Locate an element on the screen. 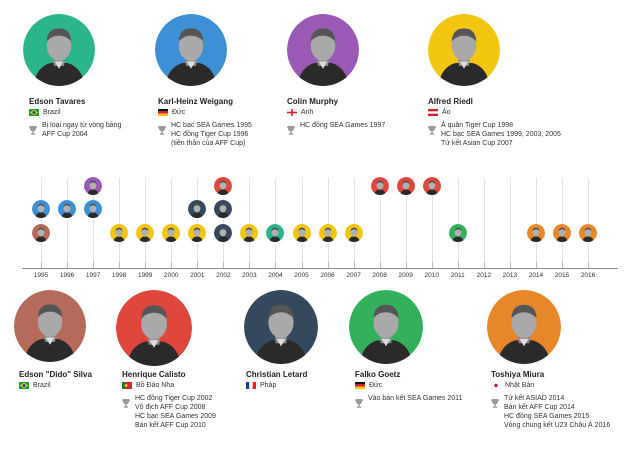 This screenshot has width=640, height=449. year-label: 1998 is located at coordinates (119, 275).